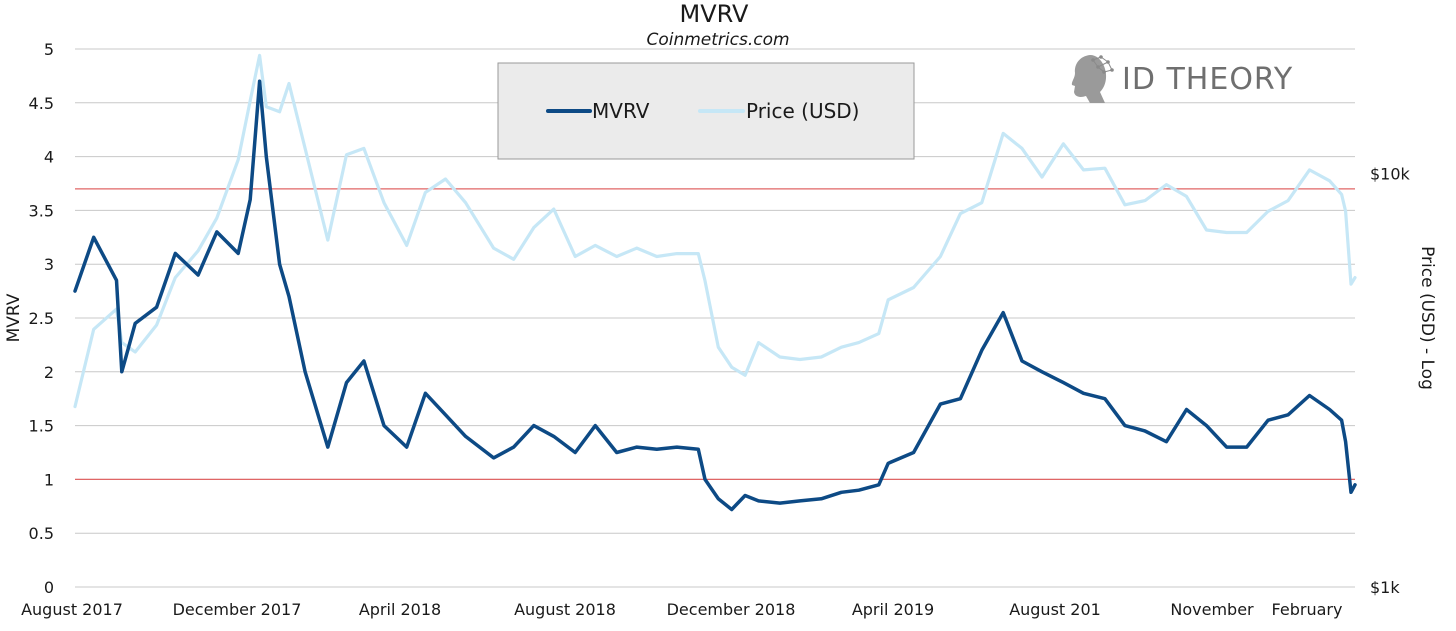  Describe the element at coordinates (893, 609) in the screenshot. I see `x-tick-label: April 2019` at that location.